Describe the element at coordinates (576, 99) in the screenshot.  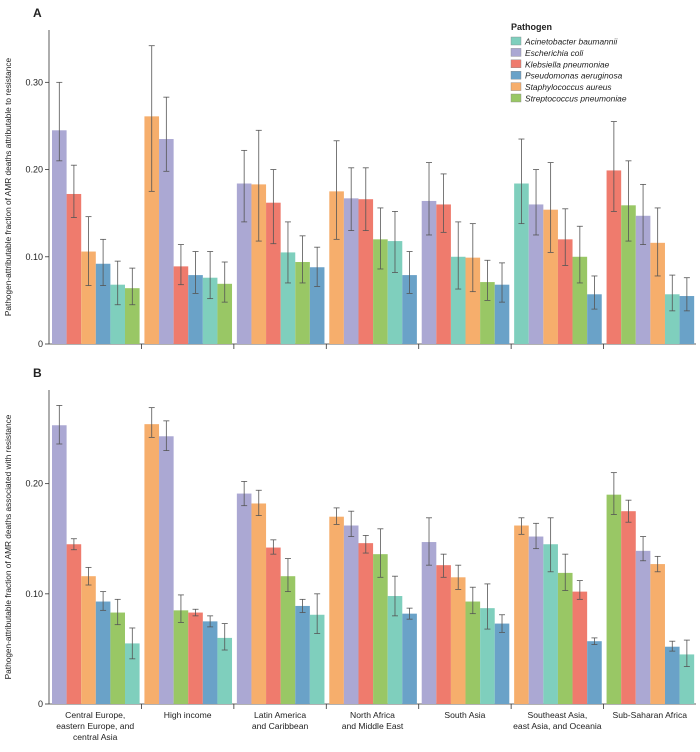
I see `legend-label: Streptococcus pneumoniae` at that location.